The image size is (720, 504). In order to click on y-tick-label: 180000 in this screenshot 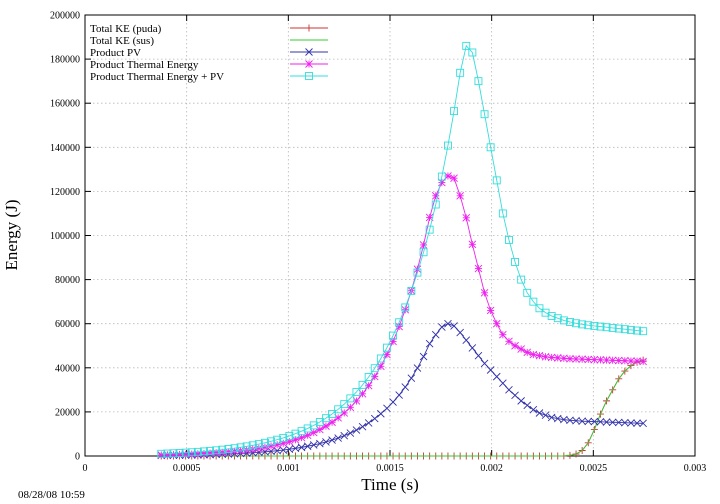, I will do `click(65, 60)`.